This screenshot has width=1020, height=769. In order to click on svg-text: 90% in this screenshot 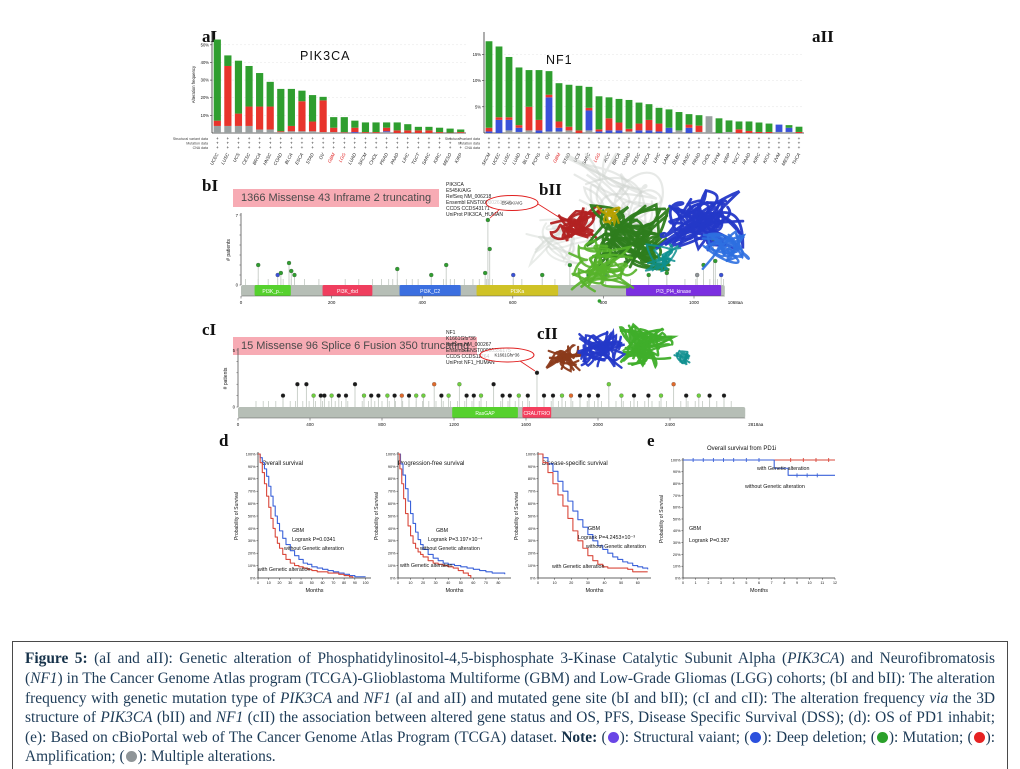, I will do `click(677, 472)`.